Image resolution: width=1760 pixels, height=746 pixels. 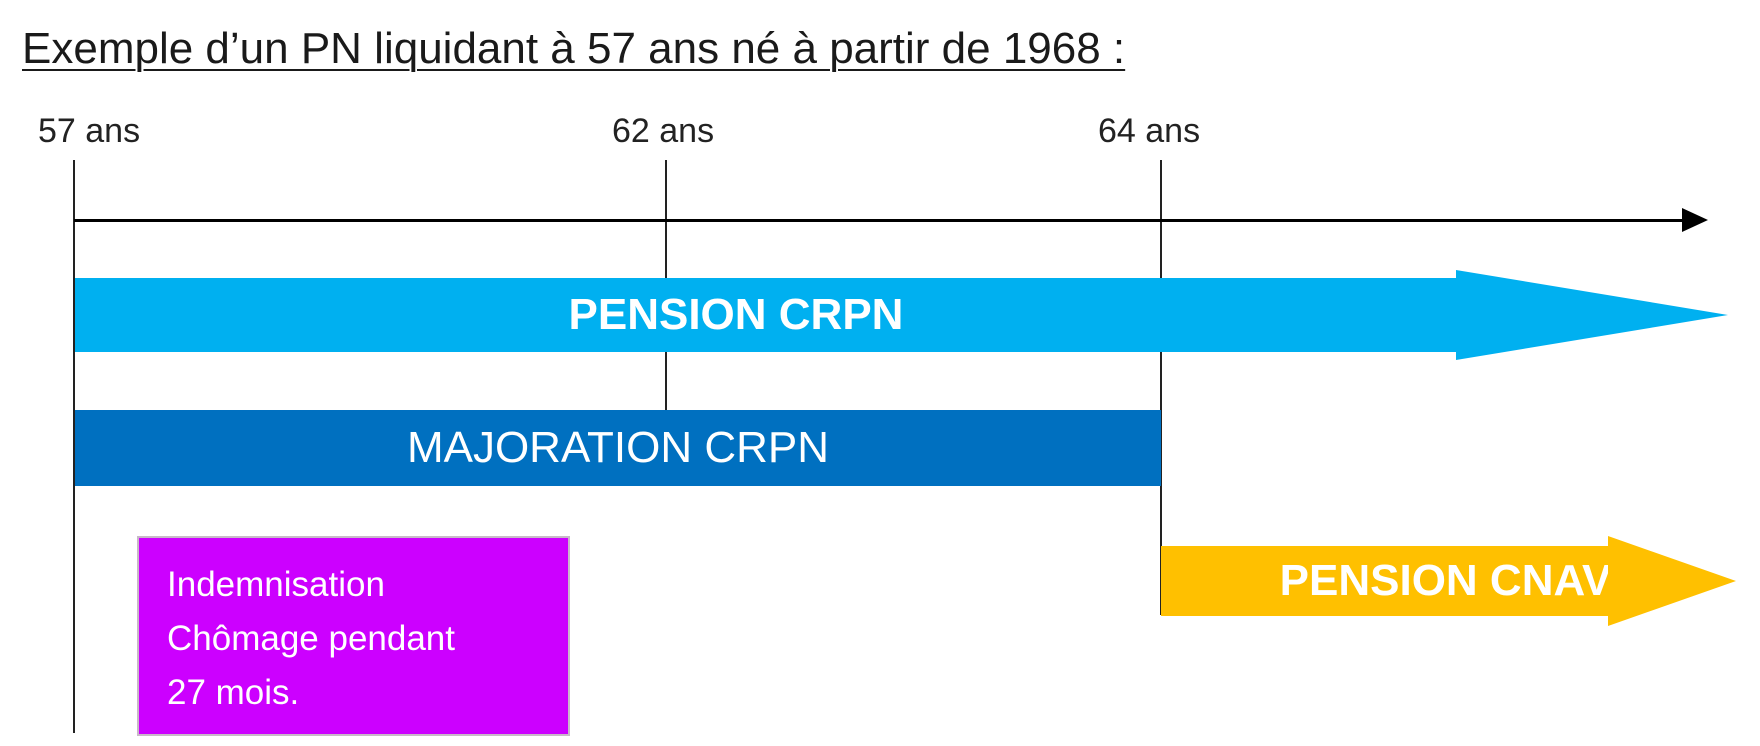 What do you see at coordinates (663, 131) in the screenshot?
I see `age-label-62: 62 ans` at bounding box center [663, 131].